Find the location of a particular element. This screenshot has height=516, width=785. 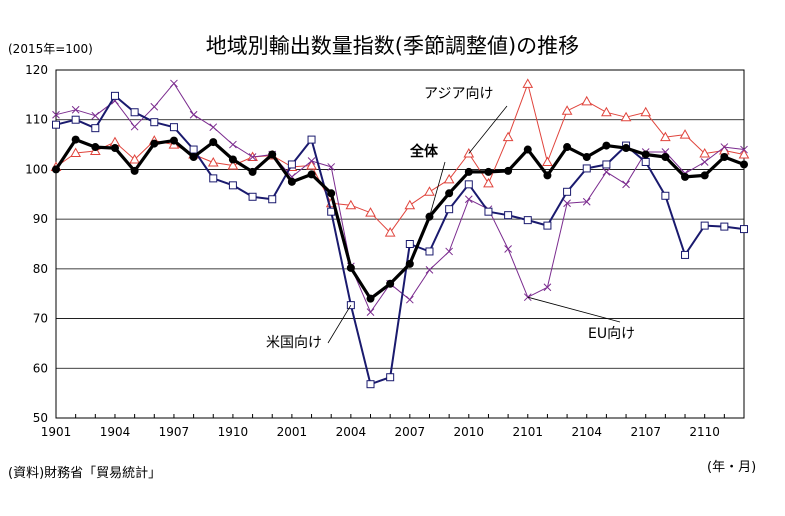

series-label: アジア向け is located at coordinates (458, 94).